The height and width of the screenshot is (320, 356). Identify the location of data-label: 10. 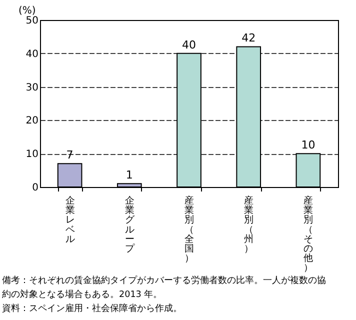
(308, 145).